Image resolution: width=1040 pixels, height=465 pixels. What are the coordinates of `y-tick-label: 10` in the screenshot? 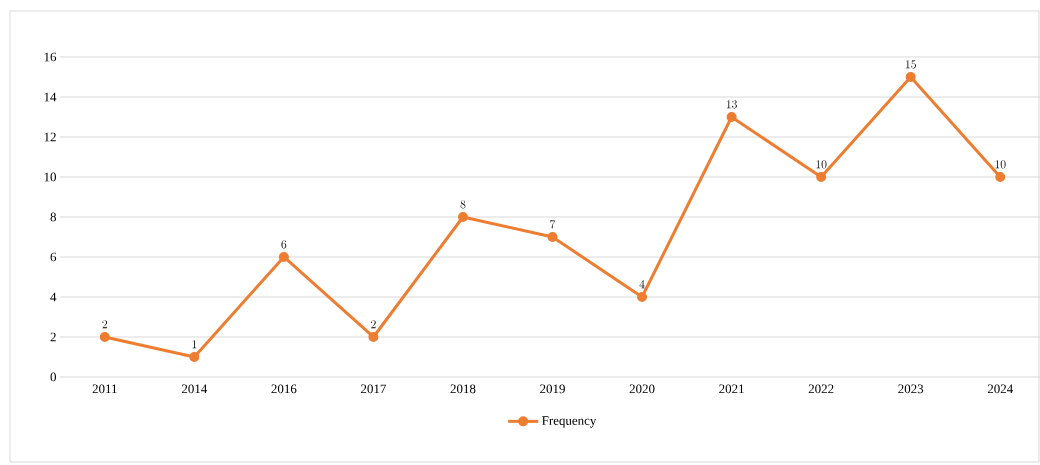 It's located at (50, 177).